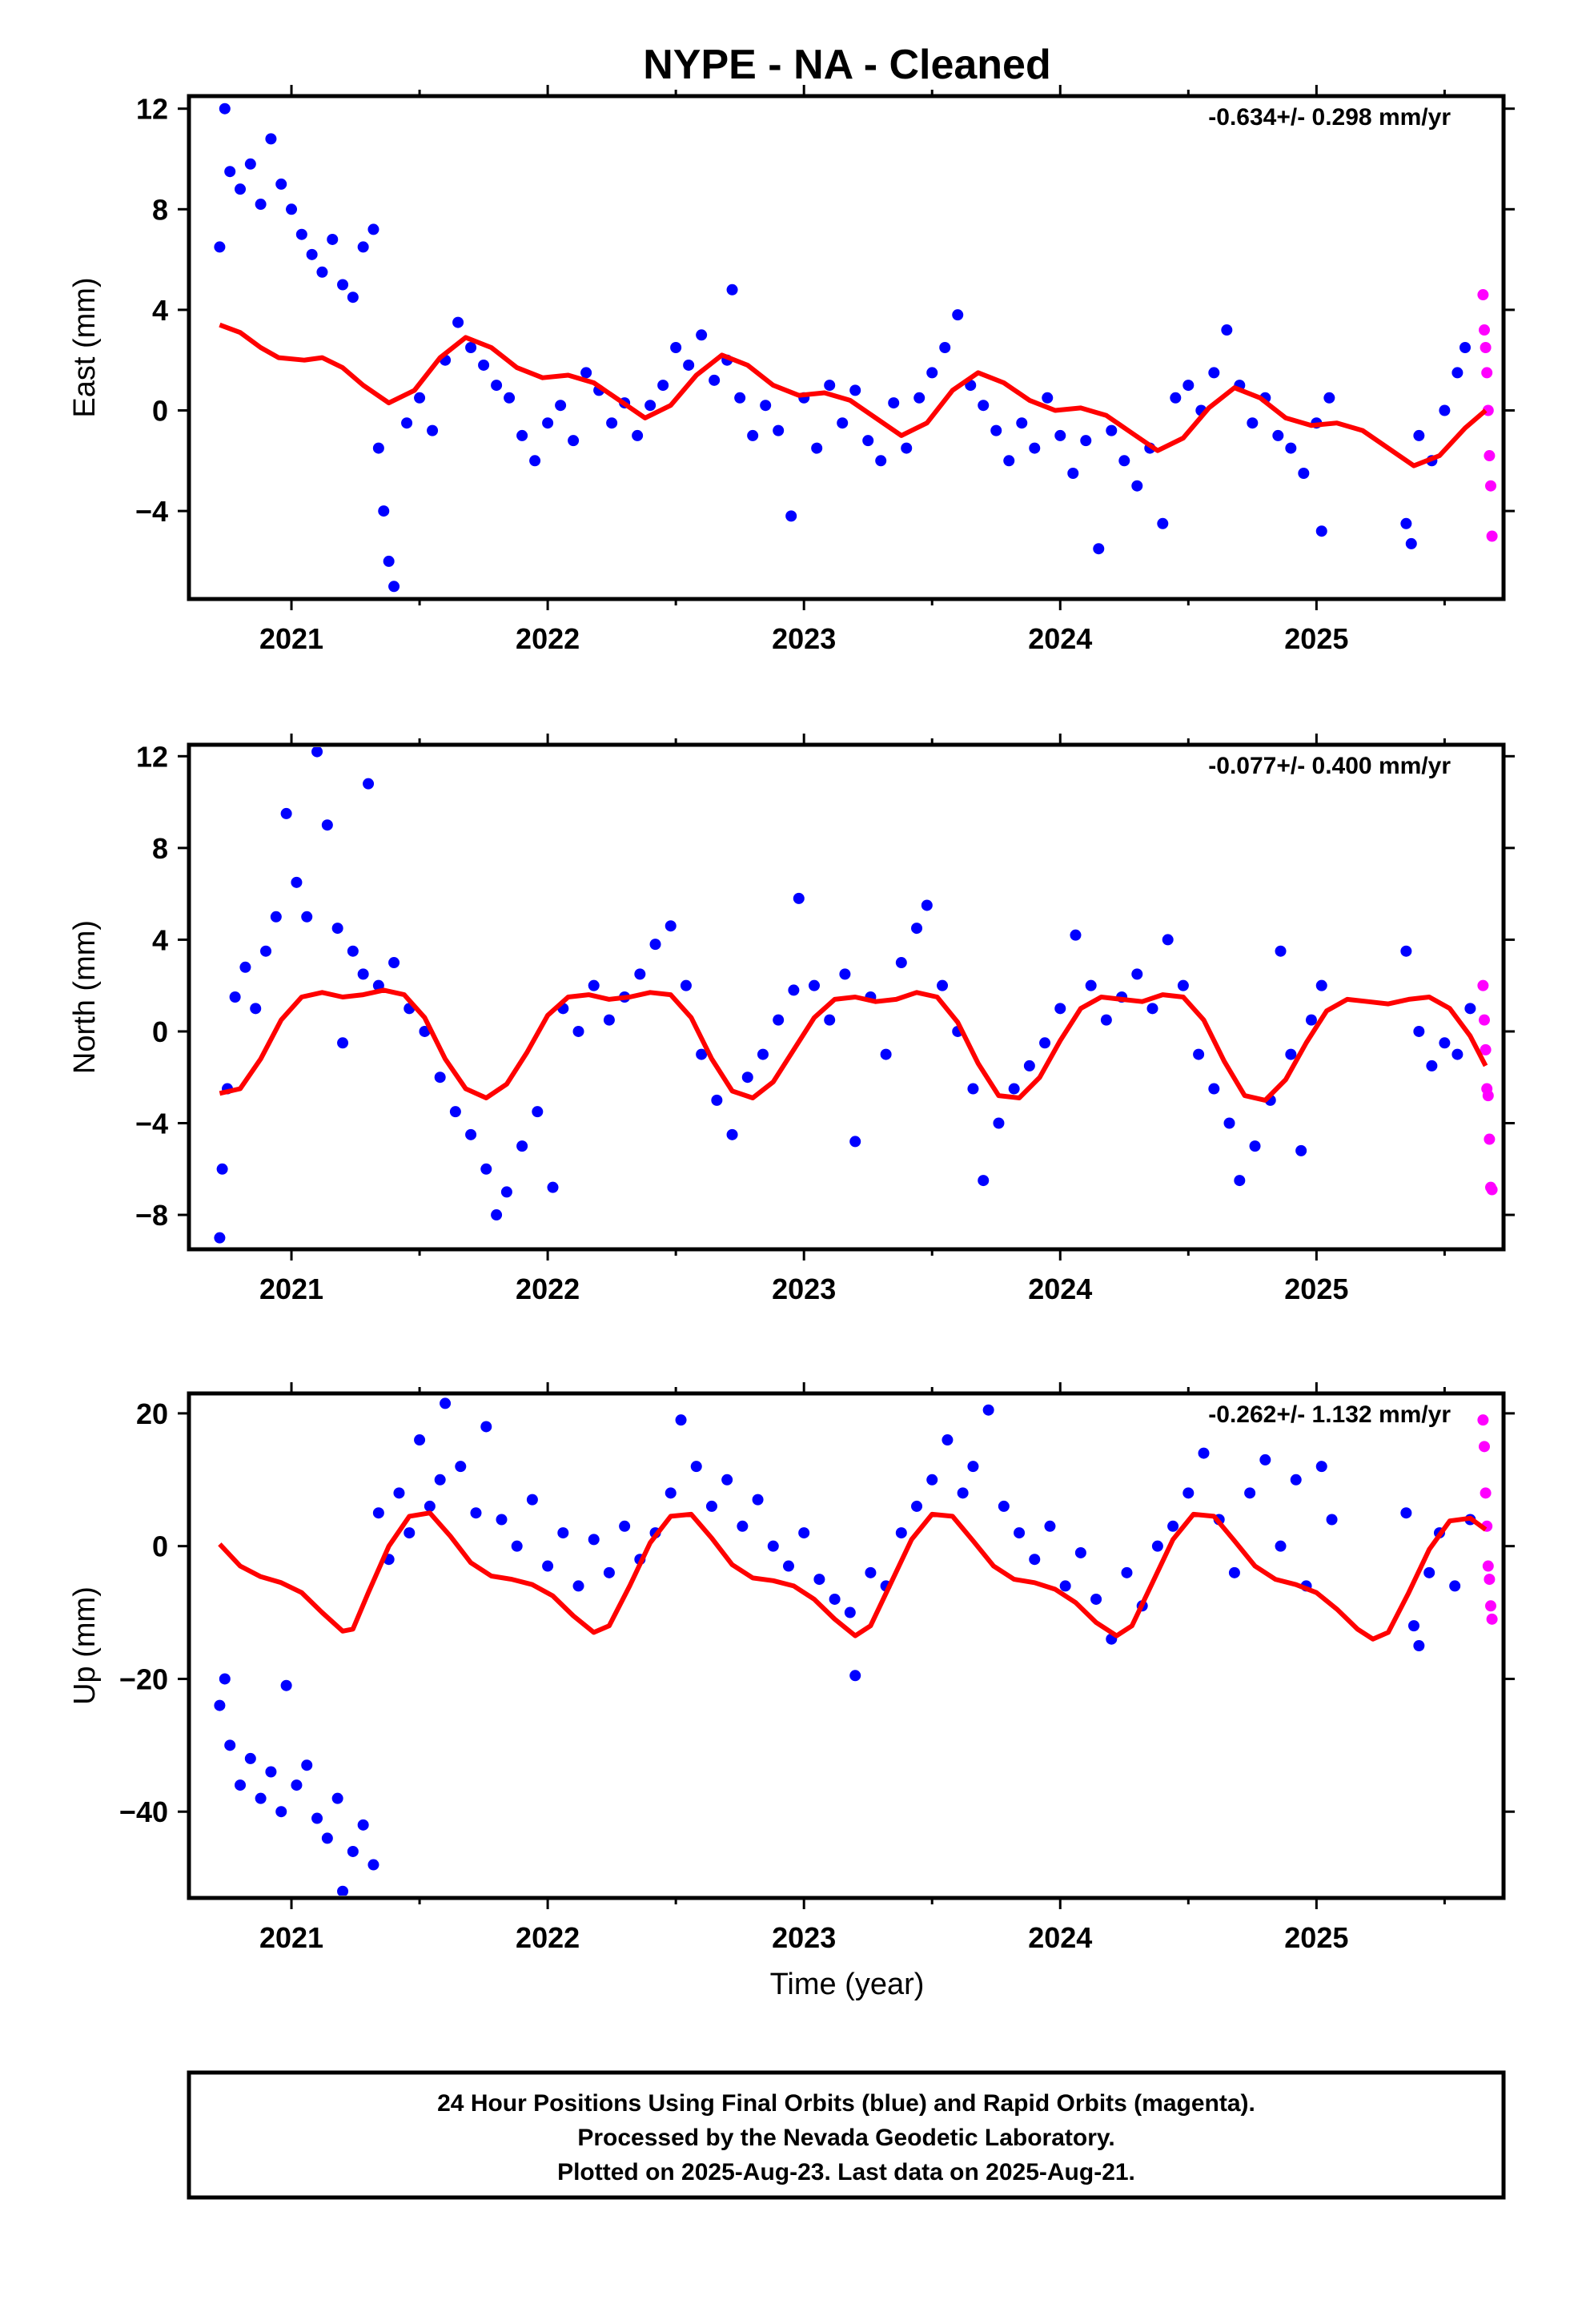  What do you see at coordinates (85, 997) in the screenshot?
I see `north-y-axis-label: North (mm)` at bounding box center [85, 997].